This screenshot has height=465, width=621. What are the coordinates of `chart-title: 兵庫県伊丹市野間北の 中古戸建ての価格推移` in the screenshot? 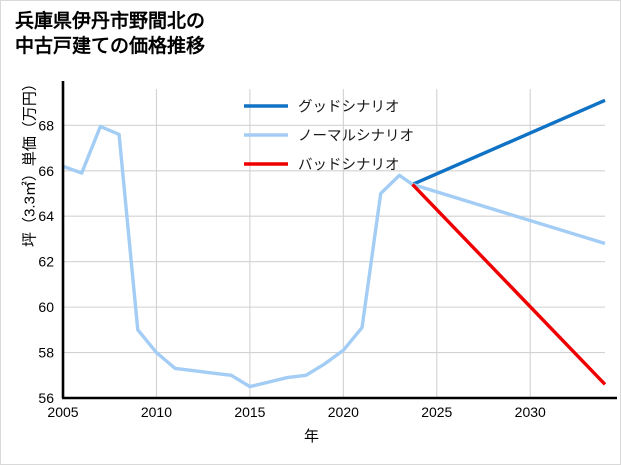 It's located at (110, 34).